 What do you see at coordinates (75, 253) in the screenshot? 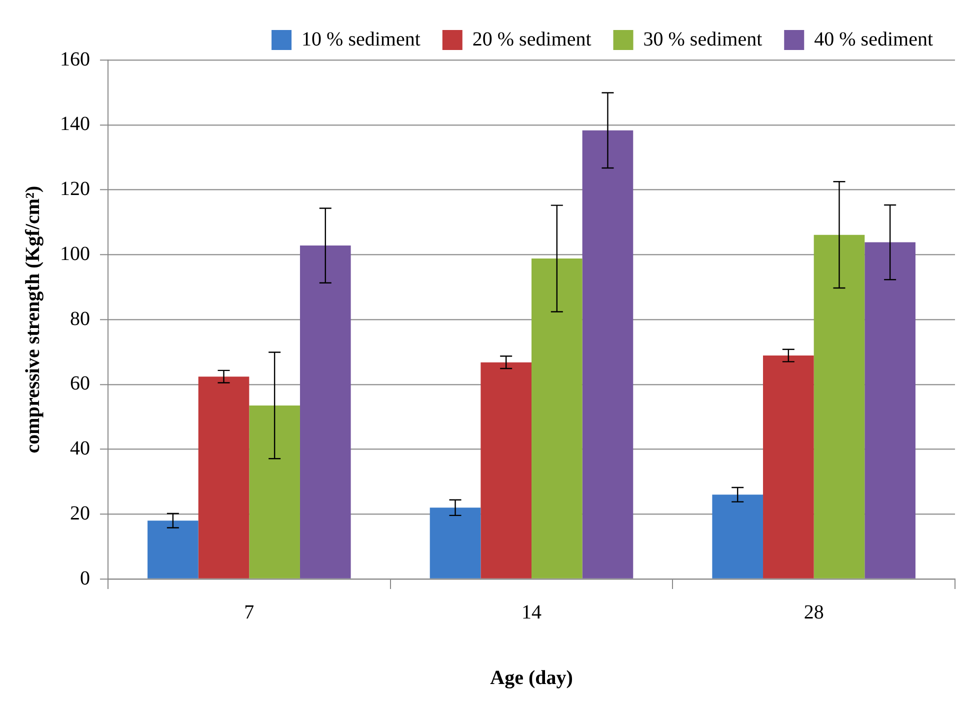
I see `y-tick-label: 100` at bounding box center [75, 253].